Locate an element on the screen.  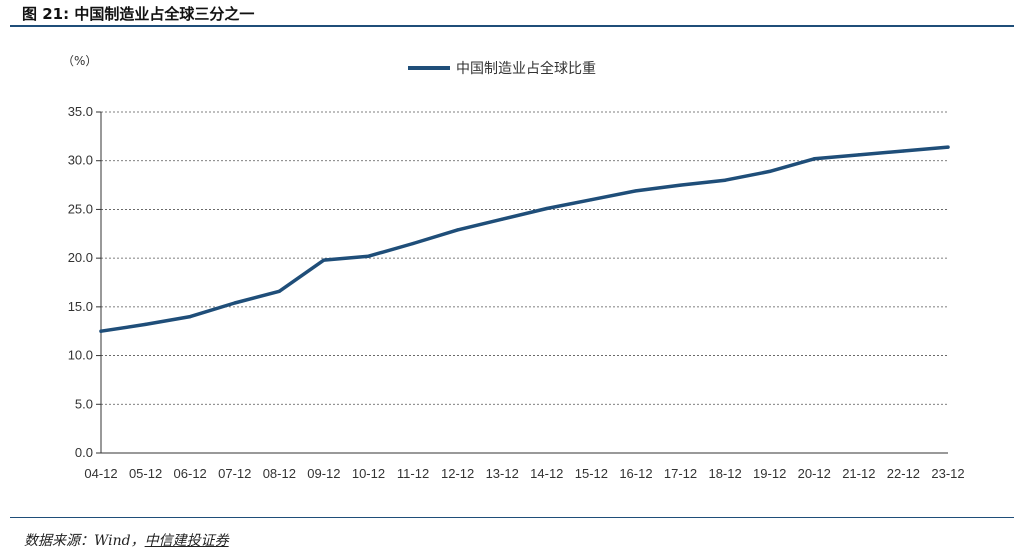
y-tick-label: 30.0 is located at coordinates (80, 160).